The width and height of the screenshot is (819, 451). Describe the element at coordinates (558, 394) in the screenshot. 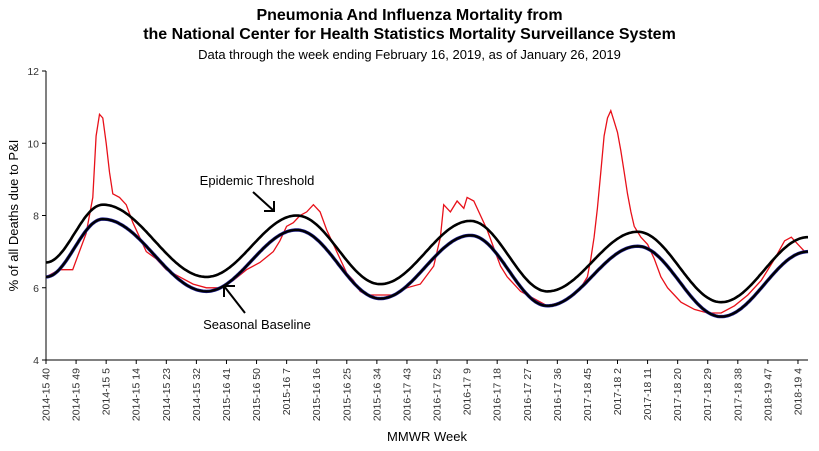

I see `x-tick-label: 2016-17 36` at that location.